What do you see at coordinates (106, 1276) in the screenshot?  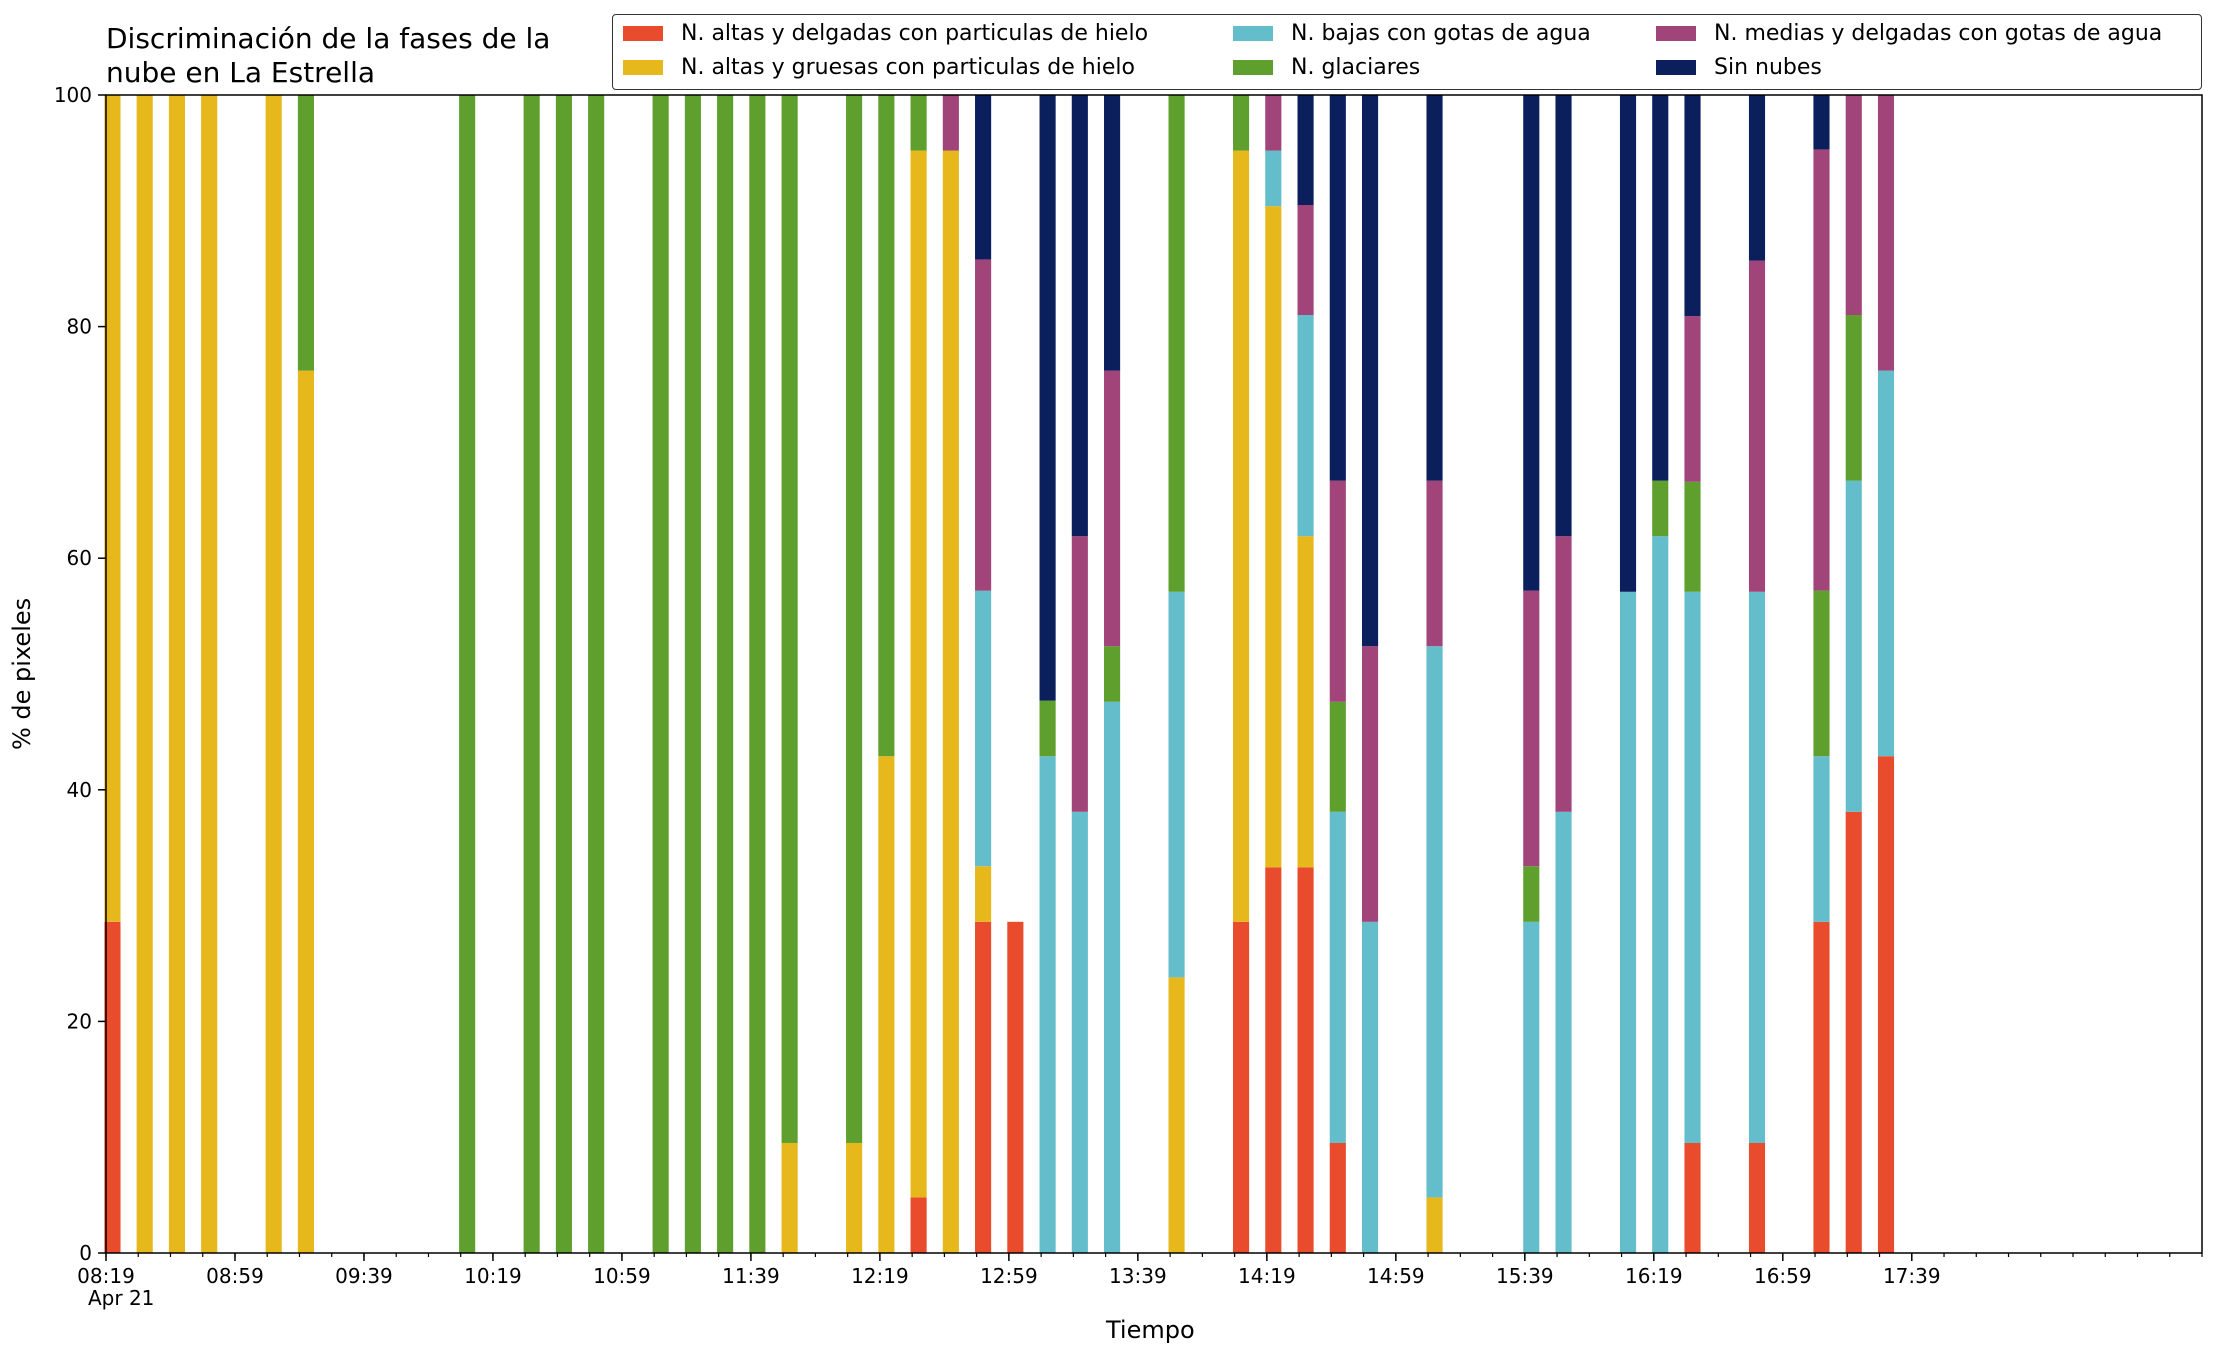 I see `x-tick-label: 08:19` at bounding box center [106, 1276].